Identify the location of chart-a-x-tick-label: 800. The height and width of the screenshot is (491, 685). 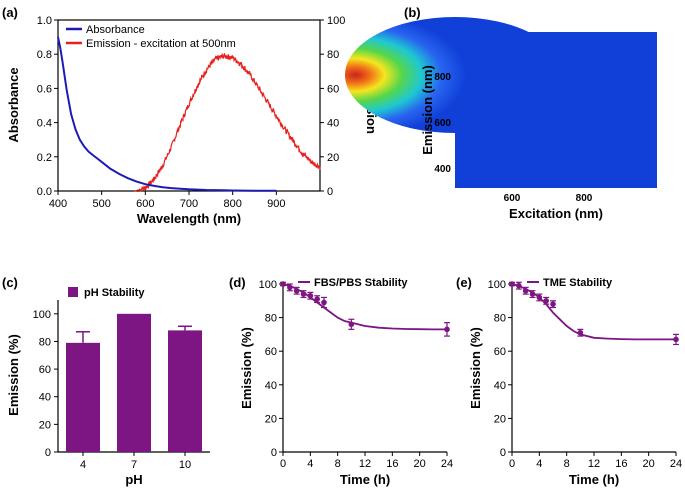
(232, 204).